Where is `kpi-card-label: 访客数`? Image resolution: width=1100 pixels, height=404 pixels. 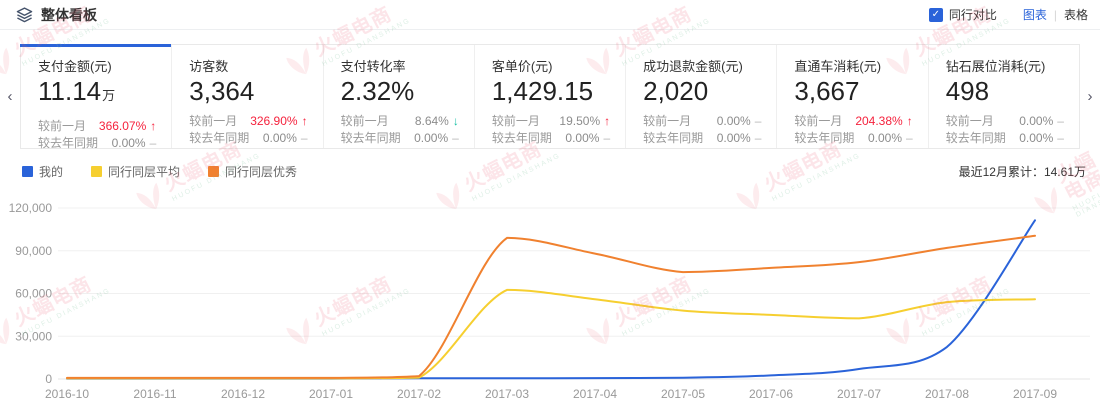
kpi-card-label: 访客数 is located at coordinates (209, 66).